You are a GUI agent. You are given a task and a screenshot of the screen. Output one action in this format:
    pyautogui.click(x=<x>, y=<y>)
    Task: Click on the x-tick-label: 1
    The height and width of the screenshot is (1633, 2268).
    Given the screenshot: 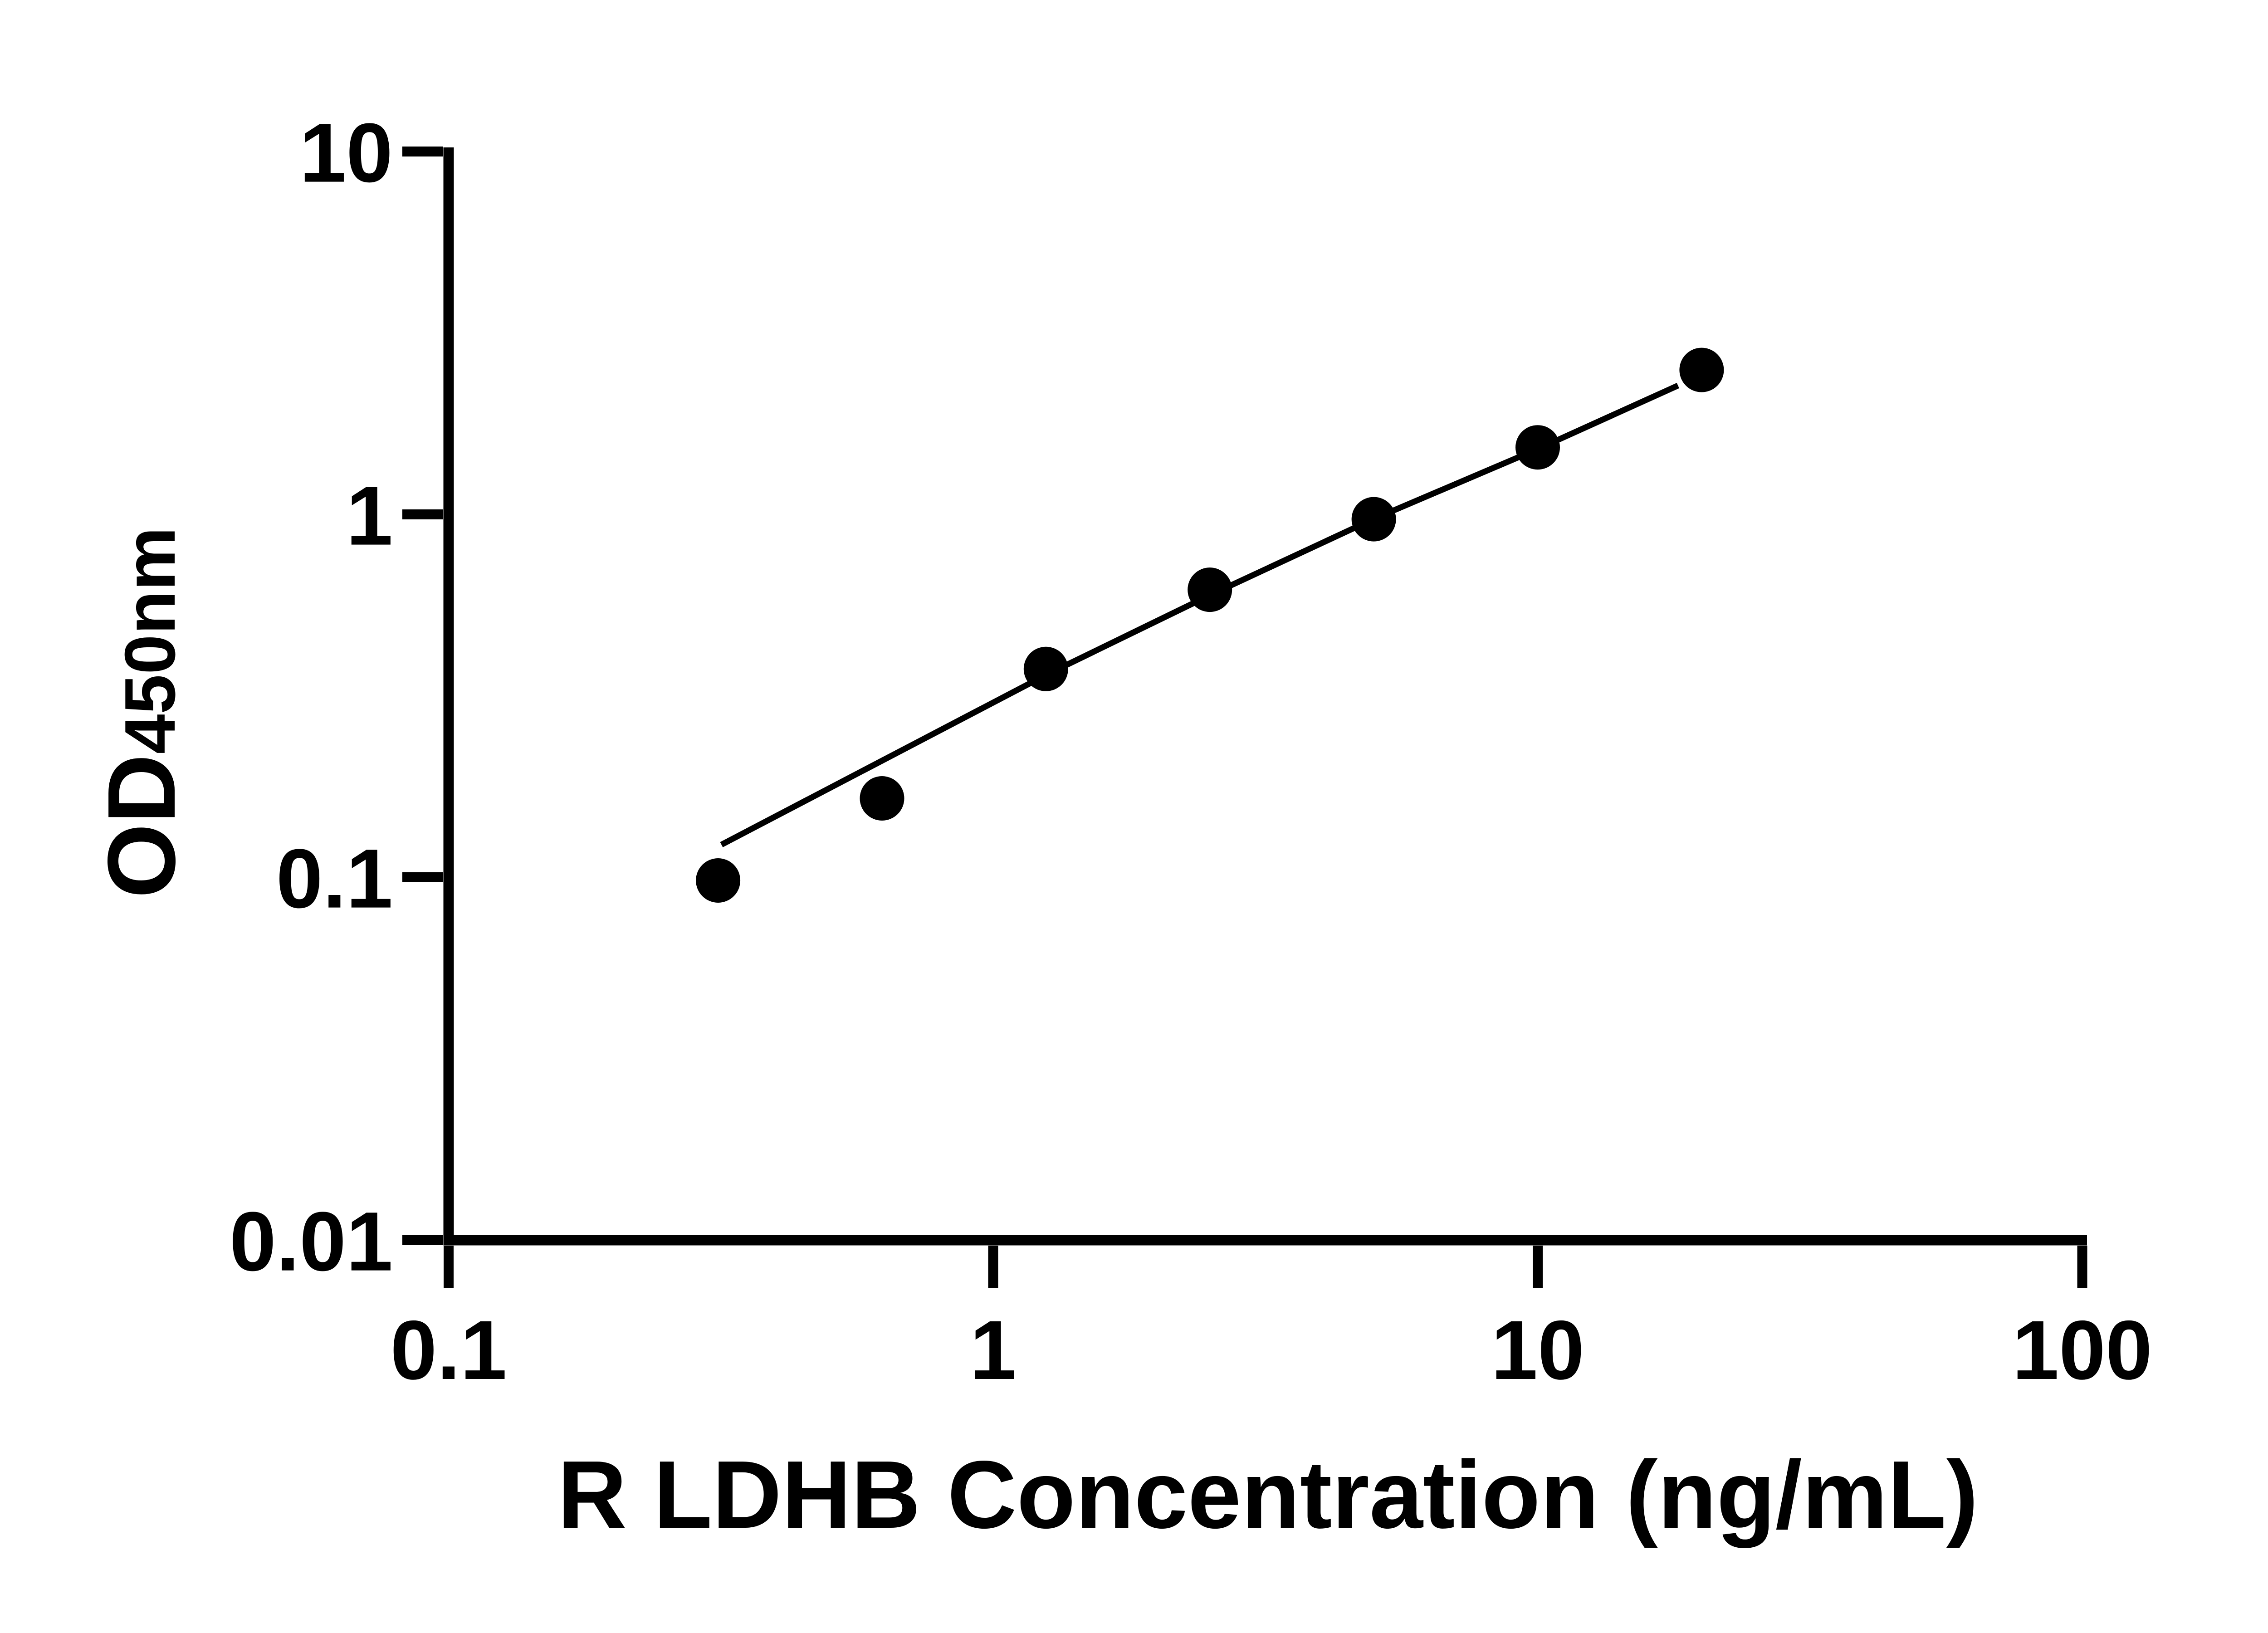 What is the action you would take?
    pyautogui.click(x=994, y=1350)
    